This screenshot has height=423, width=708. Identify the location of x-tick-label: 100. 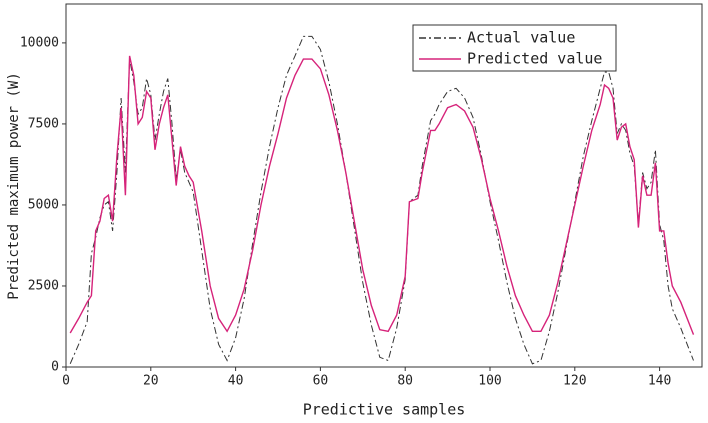
(489, 381).